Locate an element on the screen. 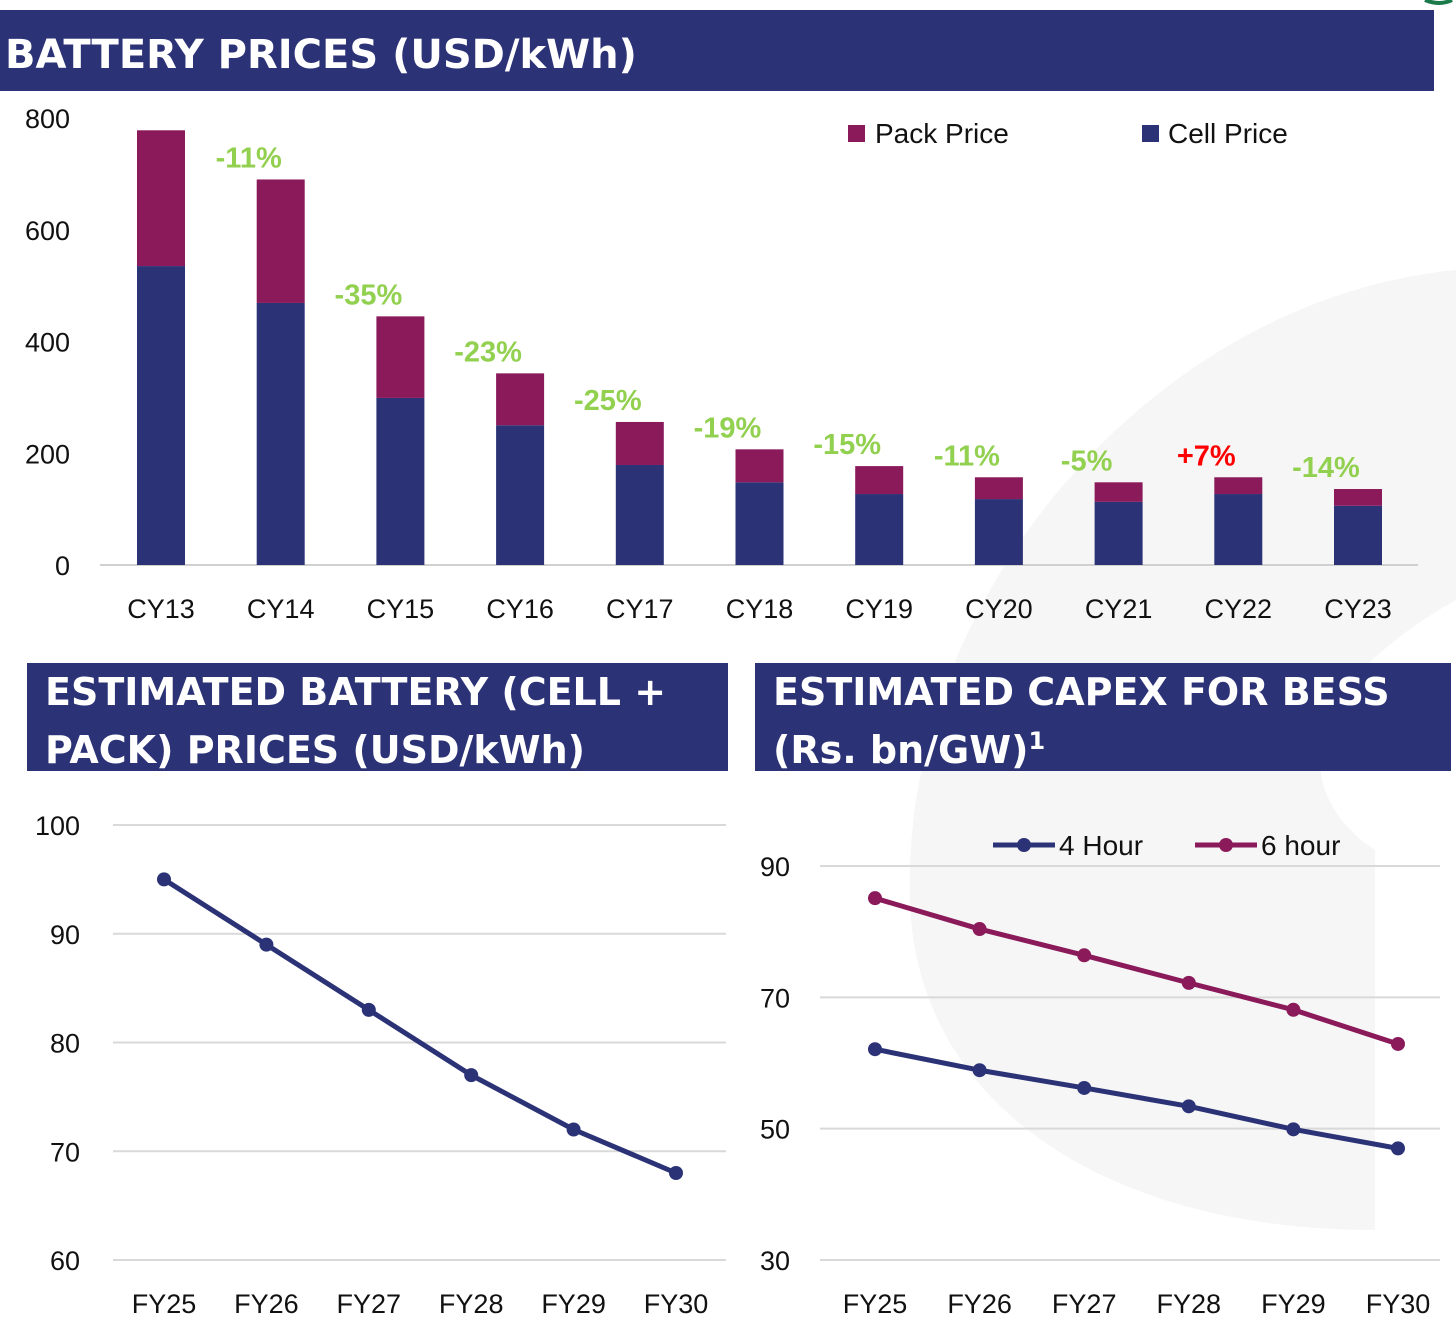 The width and height of the screenshot is (1456, 1337). y-tick-label: 800 is located at coordinates (47, 119).